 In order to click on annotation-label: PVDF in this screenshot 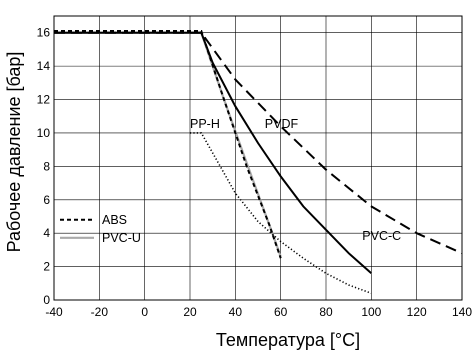, I will do `click(282, 124)`.